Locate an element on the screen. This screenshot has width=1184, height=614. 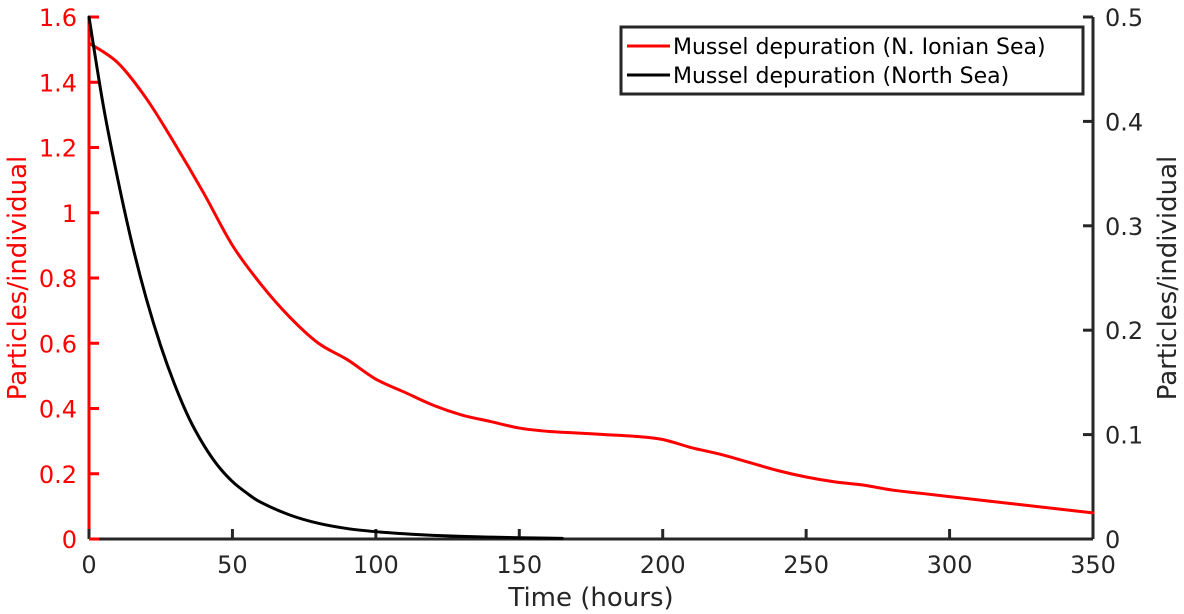
left-tick-label: 0.8 is located at coordinates (58, 279).